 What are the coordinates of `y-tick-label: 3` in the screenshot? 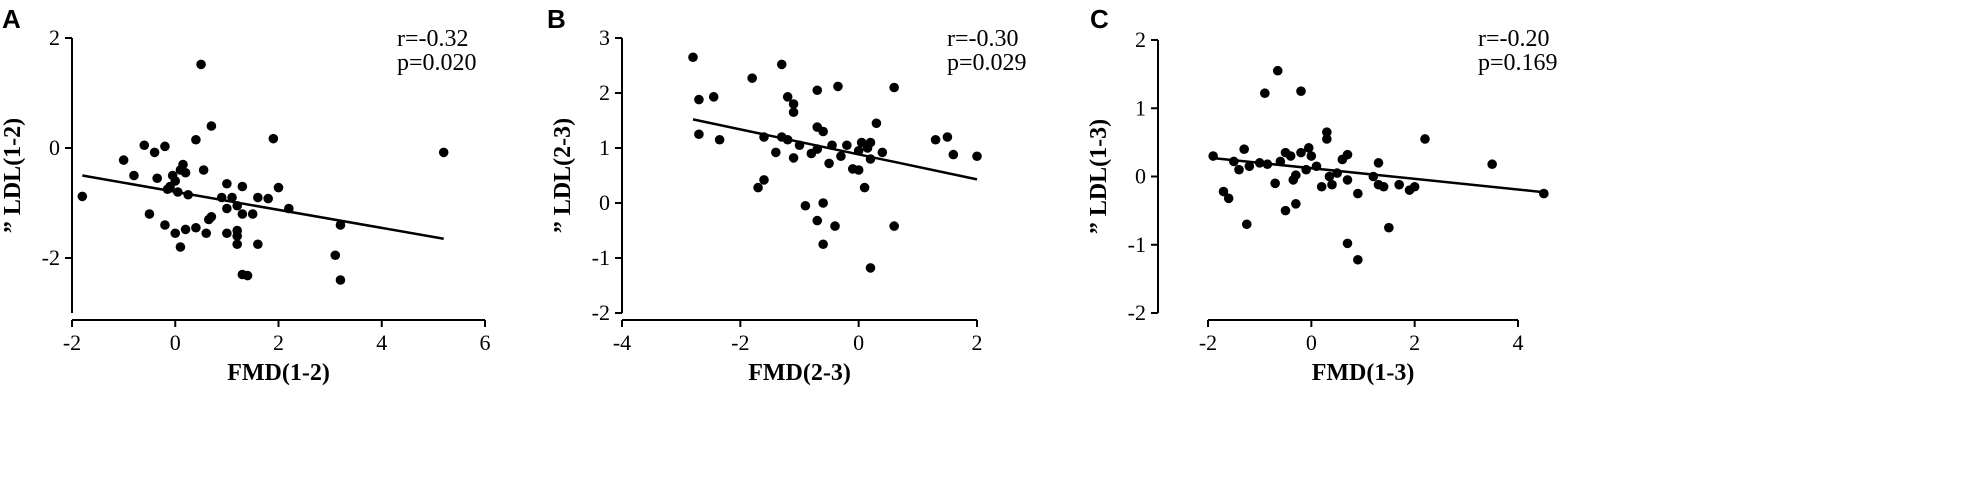 It's located at (604, 37).